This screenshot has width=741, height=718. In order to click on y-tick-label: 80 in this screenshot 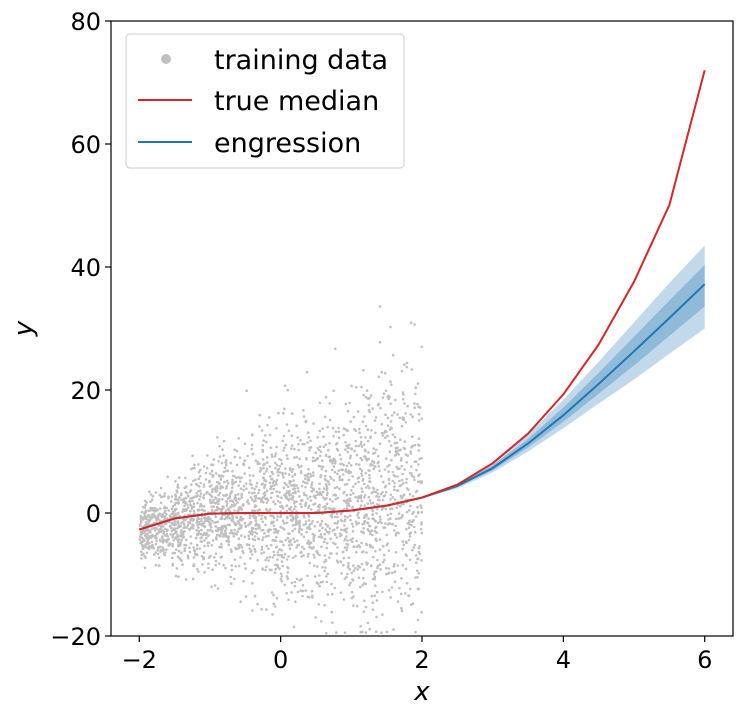, I will do `click(85, 22)`.